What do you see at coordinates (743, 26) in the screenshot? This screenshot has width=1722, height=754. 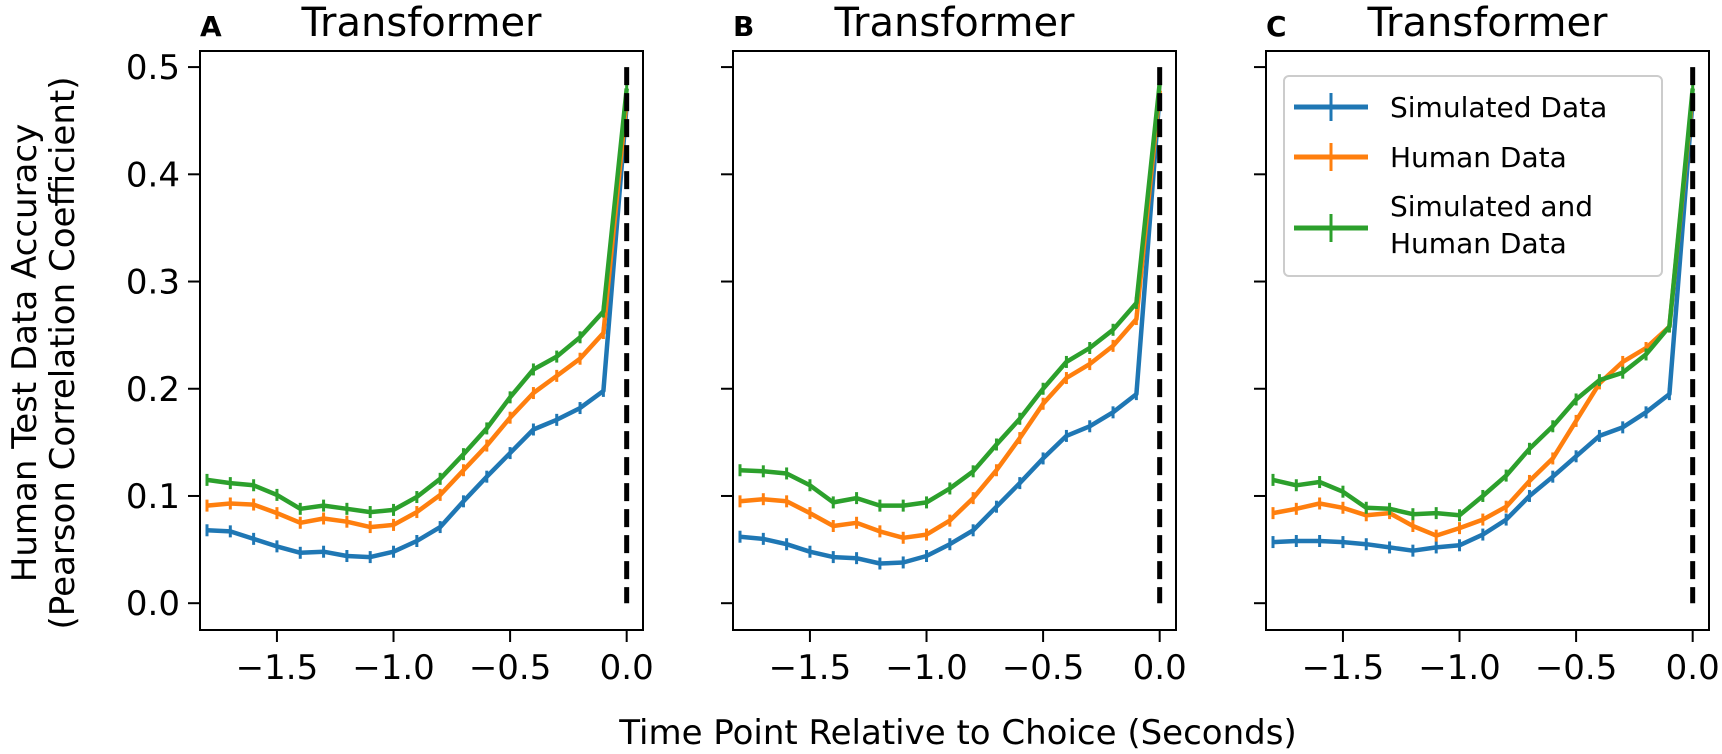 I see `panel-letter: B` at bounding box center [743, 26].